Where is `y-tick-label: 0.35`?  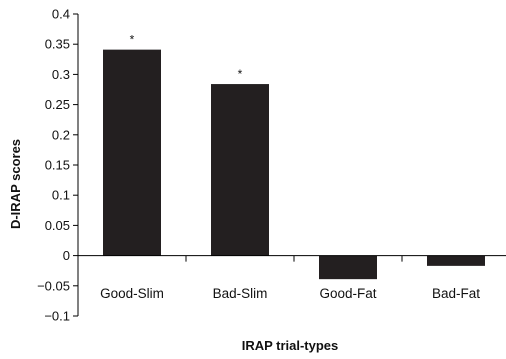 y-tick-label: 0.35 is located at coordinates (57, 44).